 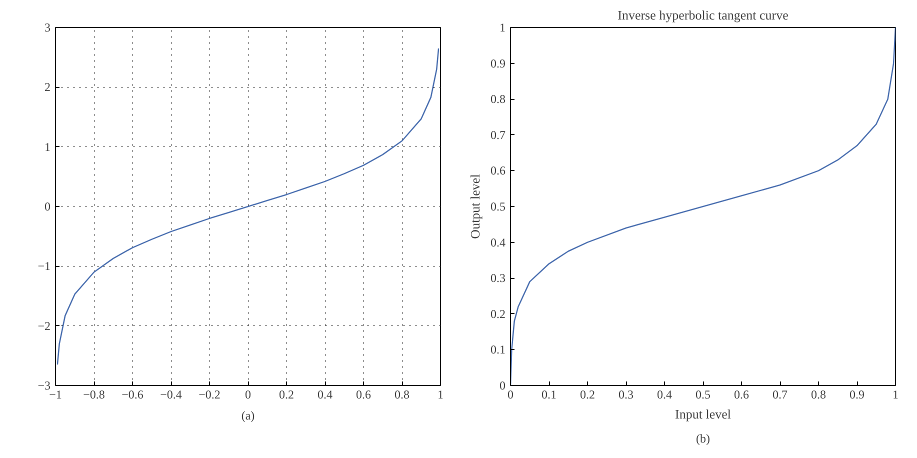 What do you see at coordinates (248, 415) in the screenshot?
I see `text: (a)` at bounding box center [248, 415].